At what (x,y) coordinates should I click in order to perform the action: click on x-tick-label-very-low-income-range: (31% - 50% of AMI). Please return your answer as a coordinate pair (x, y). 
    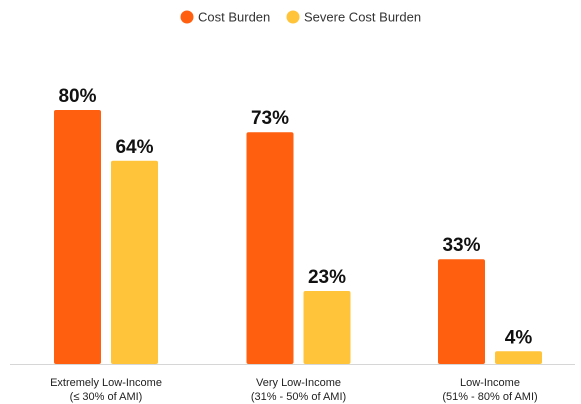
    Looking at the image, I should click on (298, 397).